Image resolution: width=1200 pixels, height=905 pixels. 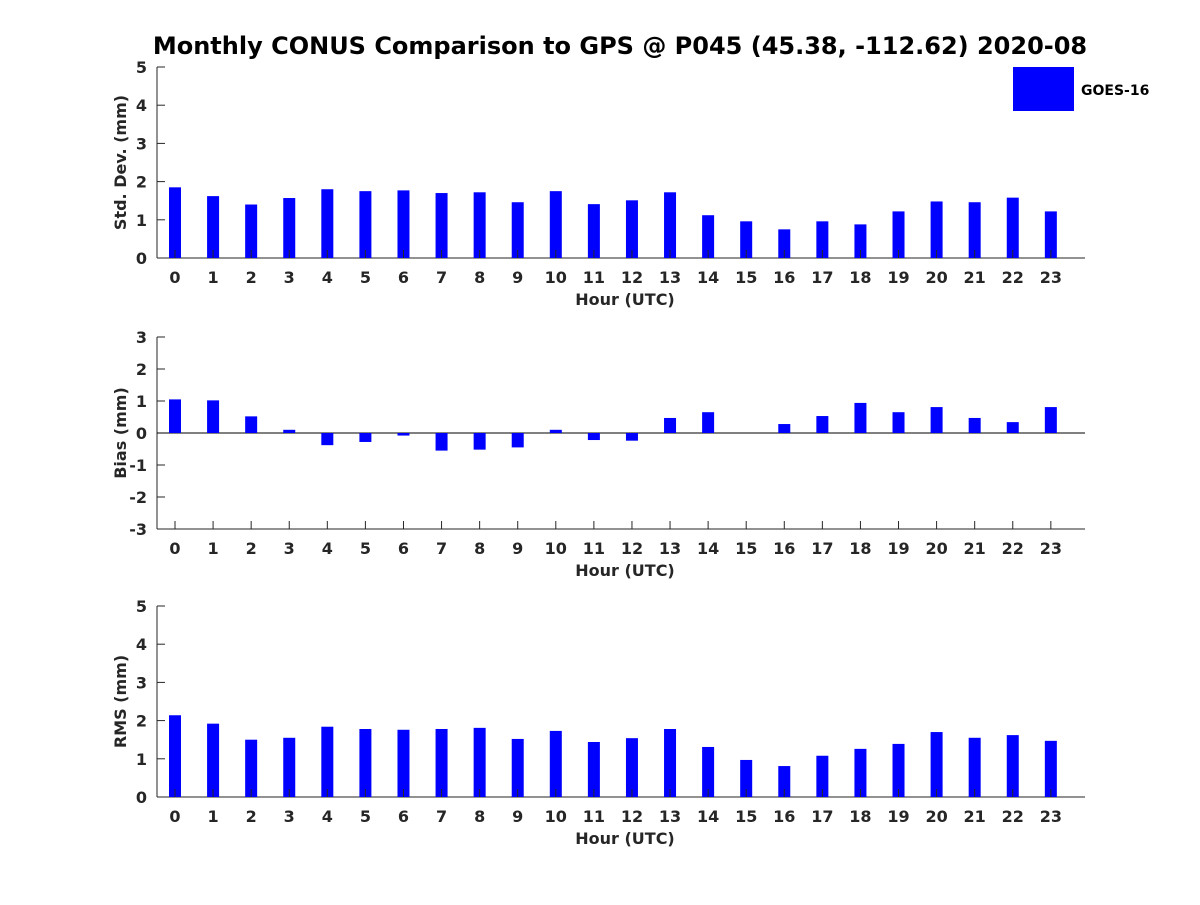 What do you see at coordinates (141, 369) in the screenshot?
I see `bias-y-tick-label: 2` at bounding box center [141, 369].